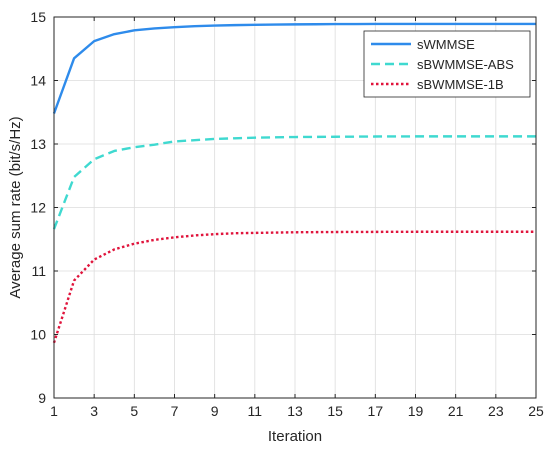 The image size is (550, 454). What do you see at coordinates (38, 17) in the screenshot?
I see `y-tick-label: 15` at bounding box center [38, 17].